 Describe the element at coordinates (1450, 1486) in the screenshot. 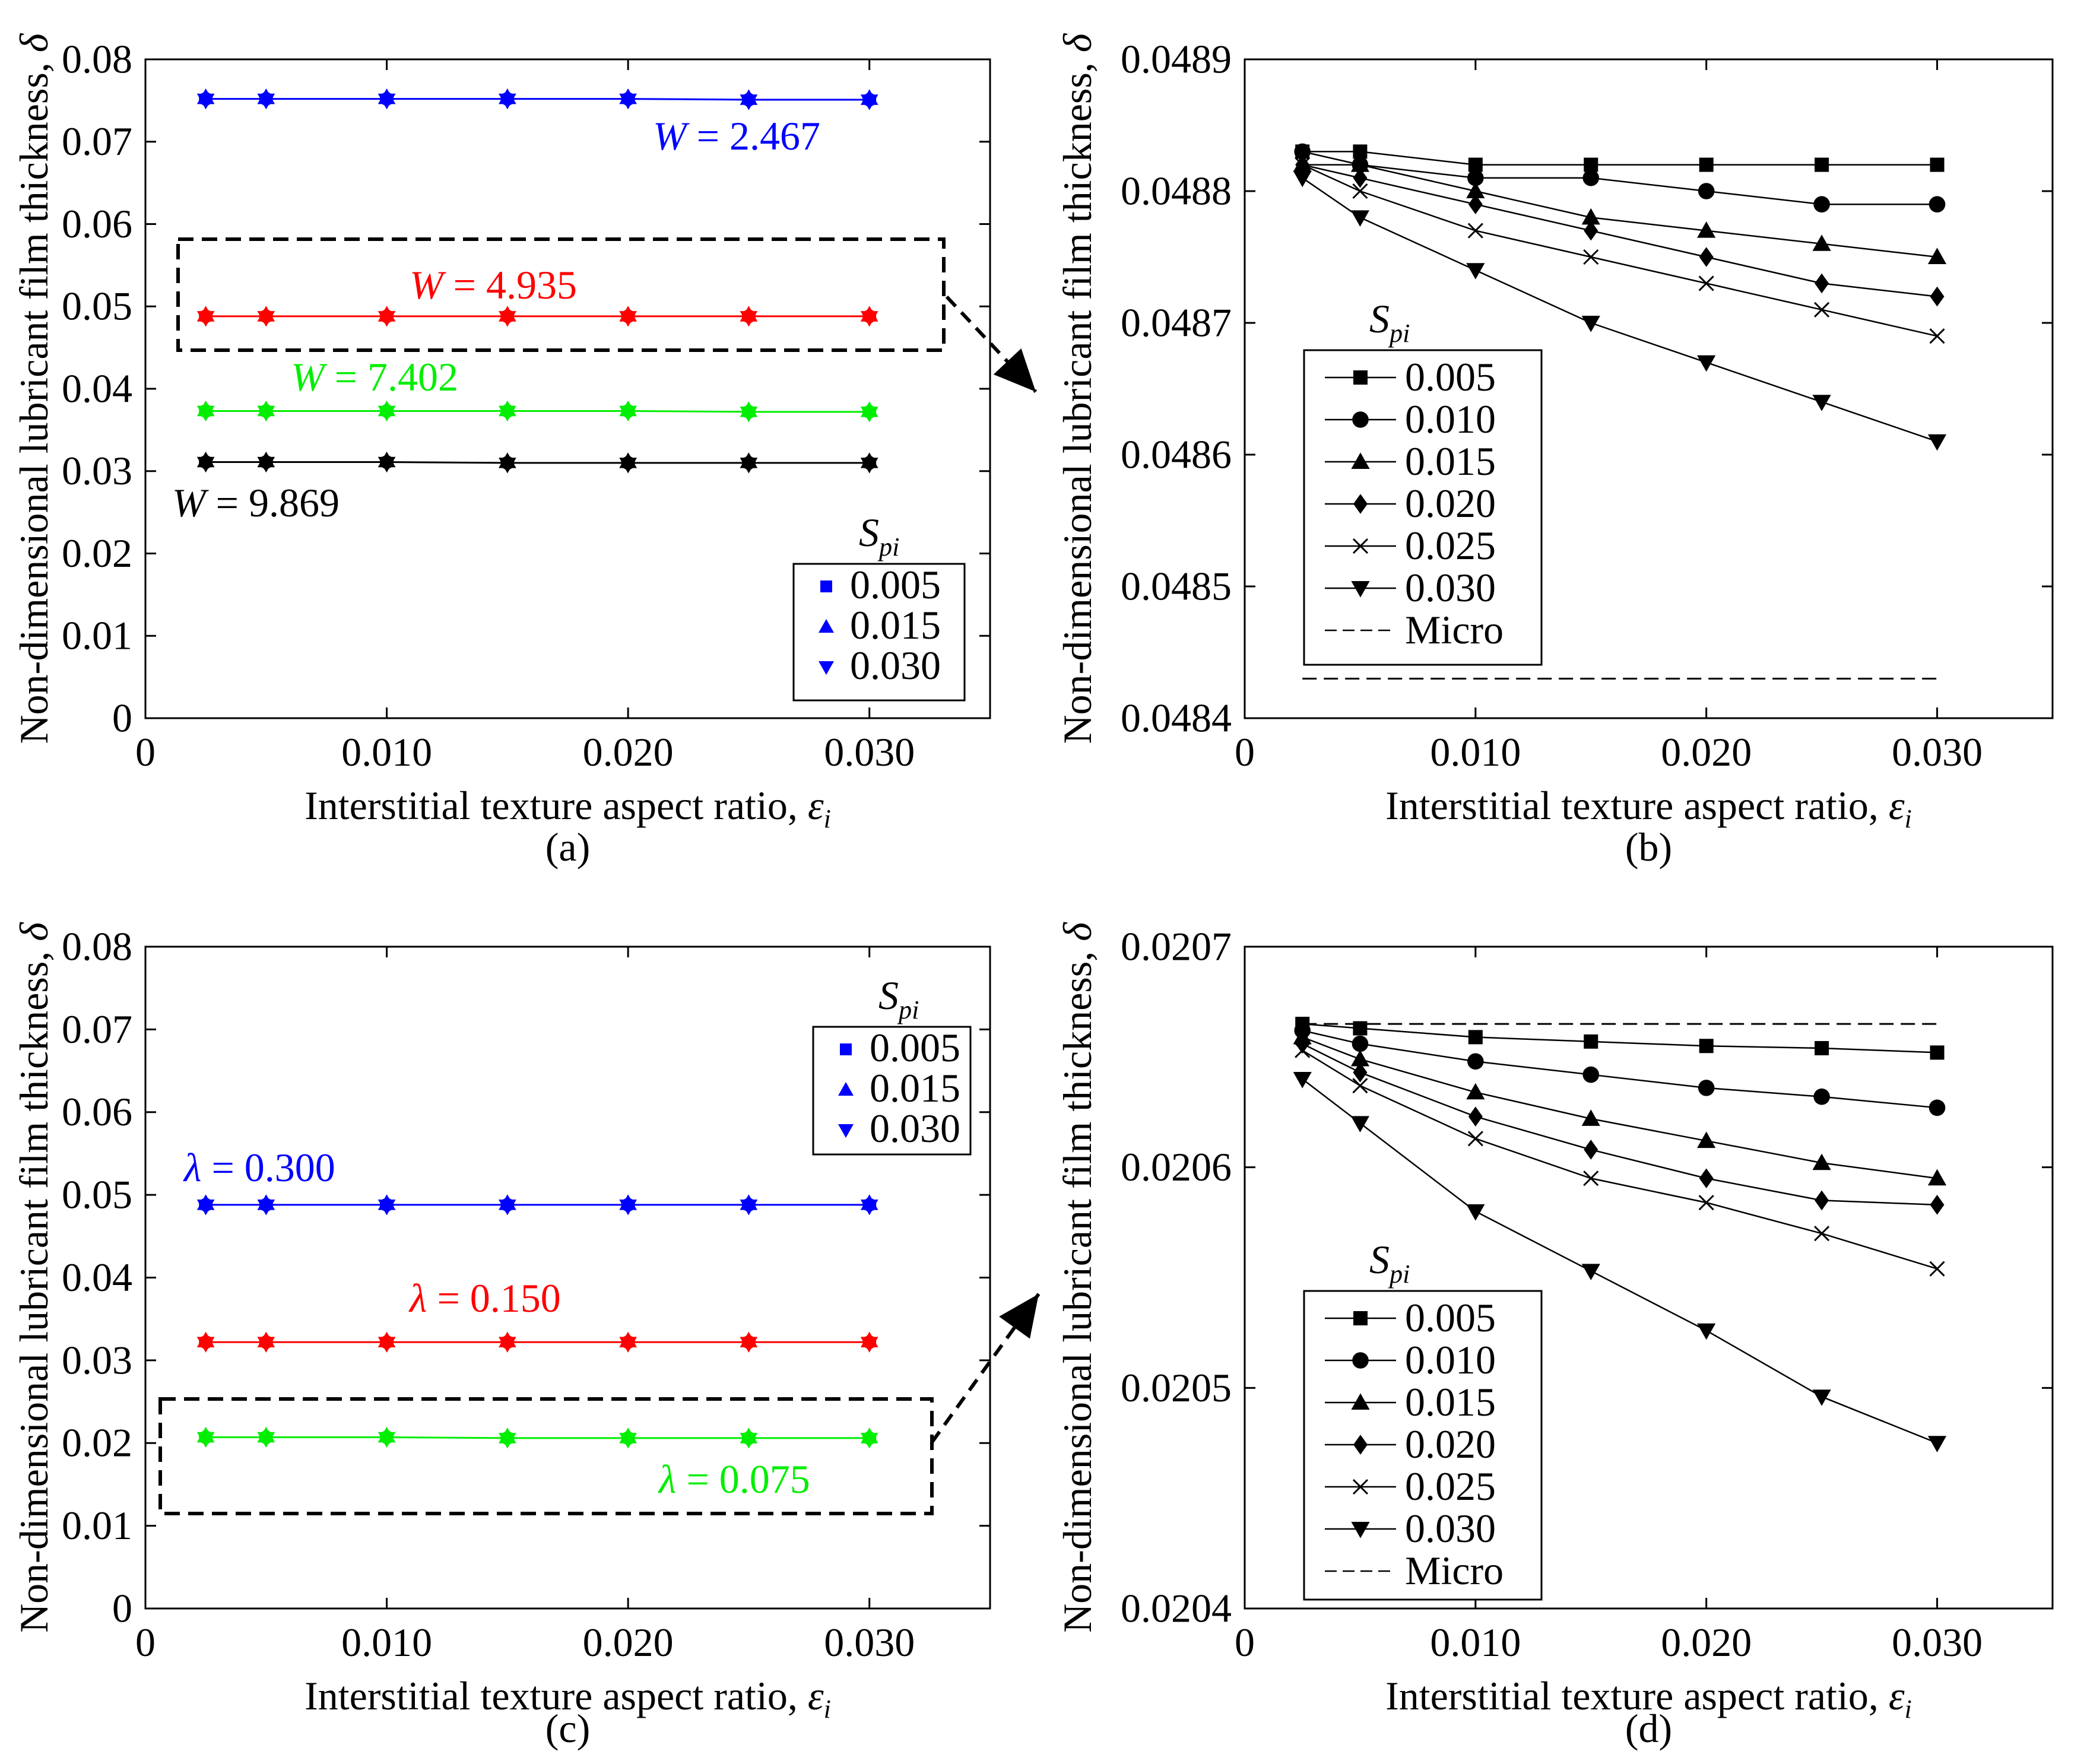

I see `legend-entry-label: 0.025` at that location.